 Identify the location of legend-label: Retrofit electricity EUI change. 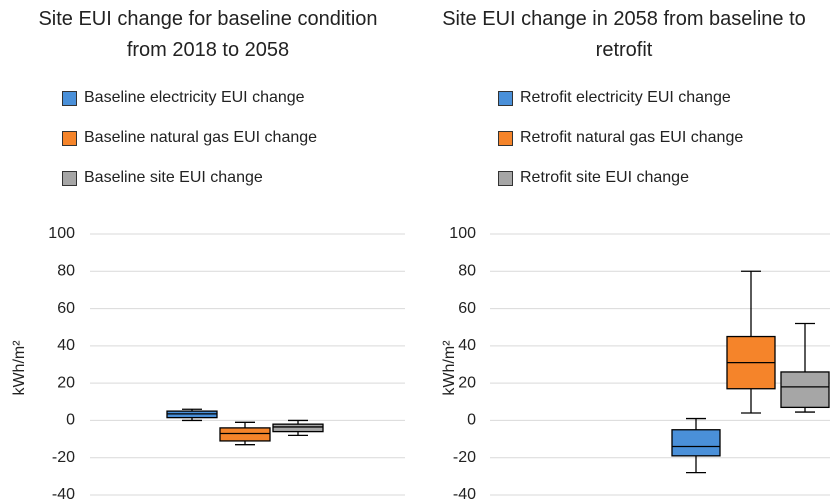
(625, 97).